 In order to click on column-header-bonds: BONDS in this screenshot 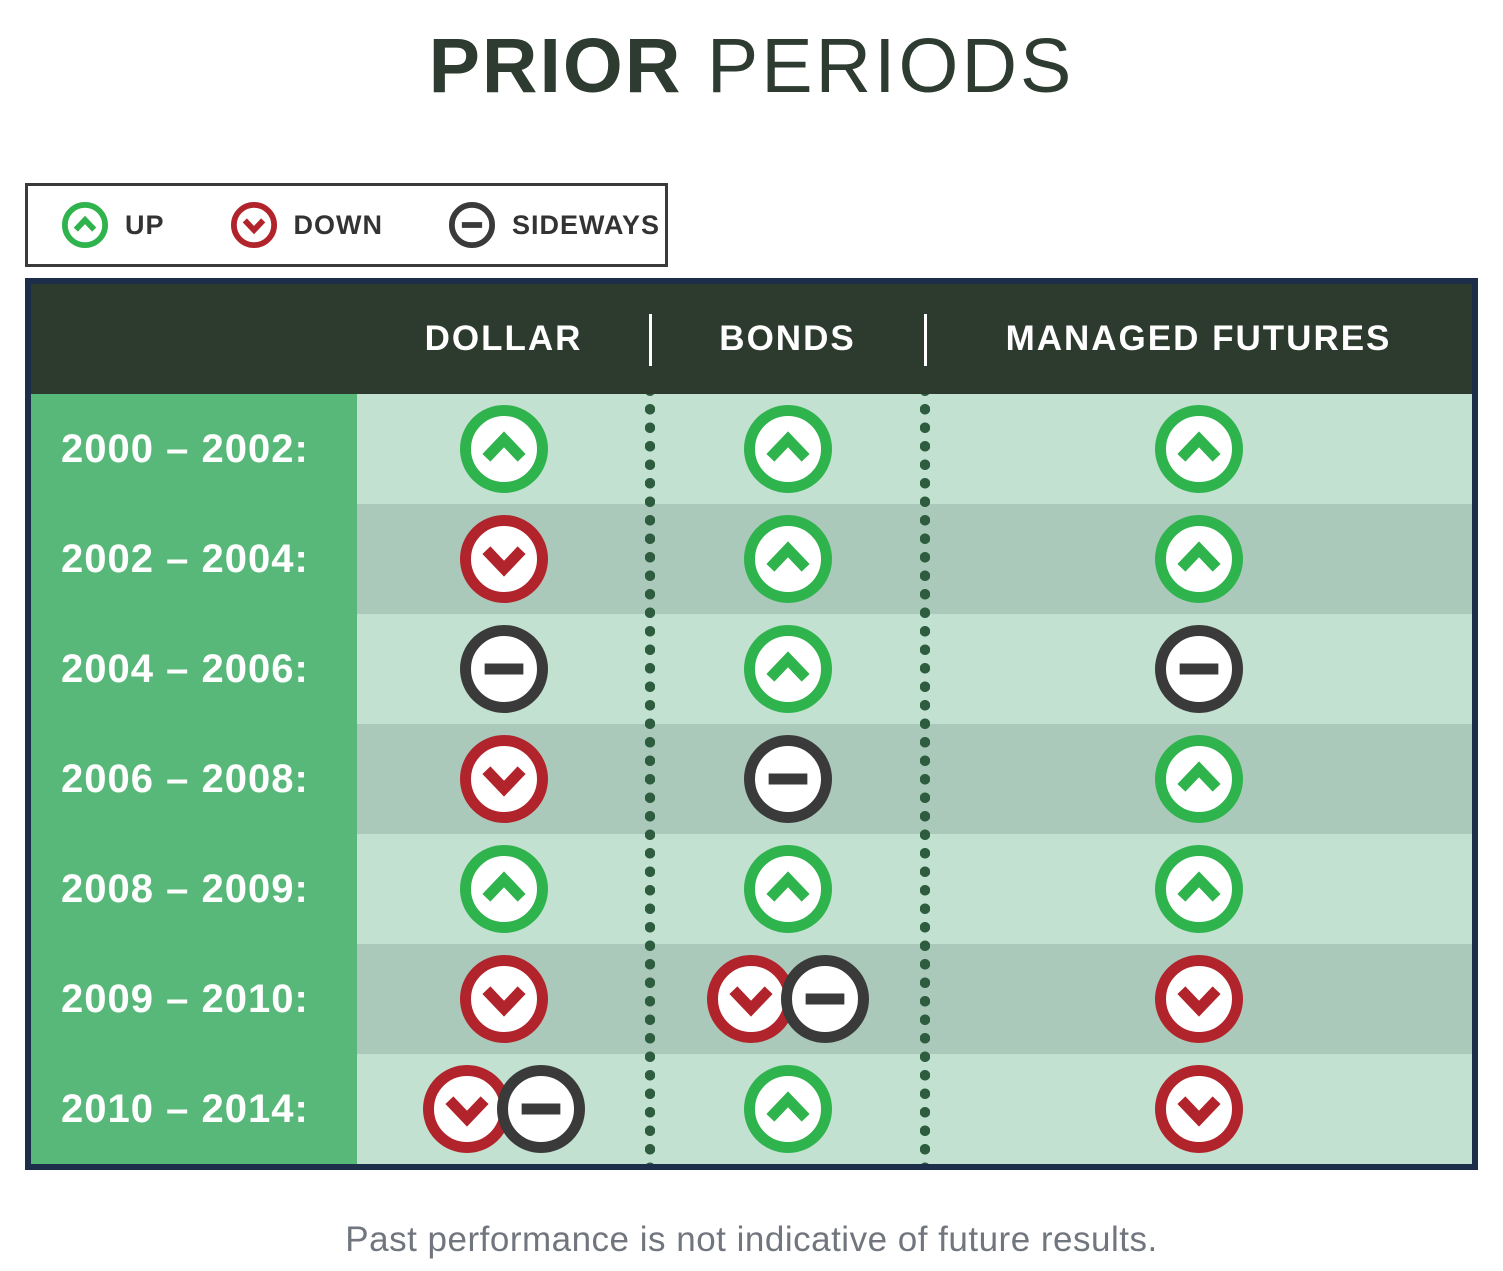, I will do `click(787, 338)`.